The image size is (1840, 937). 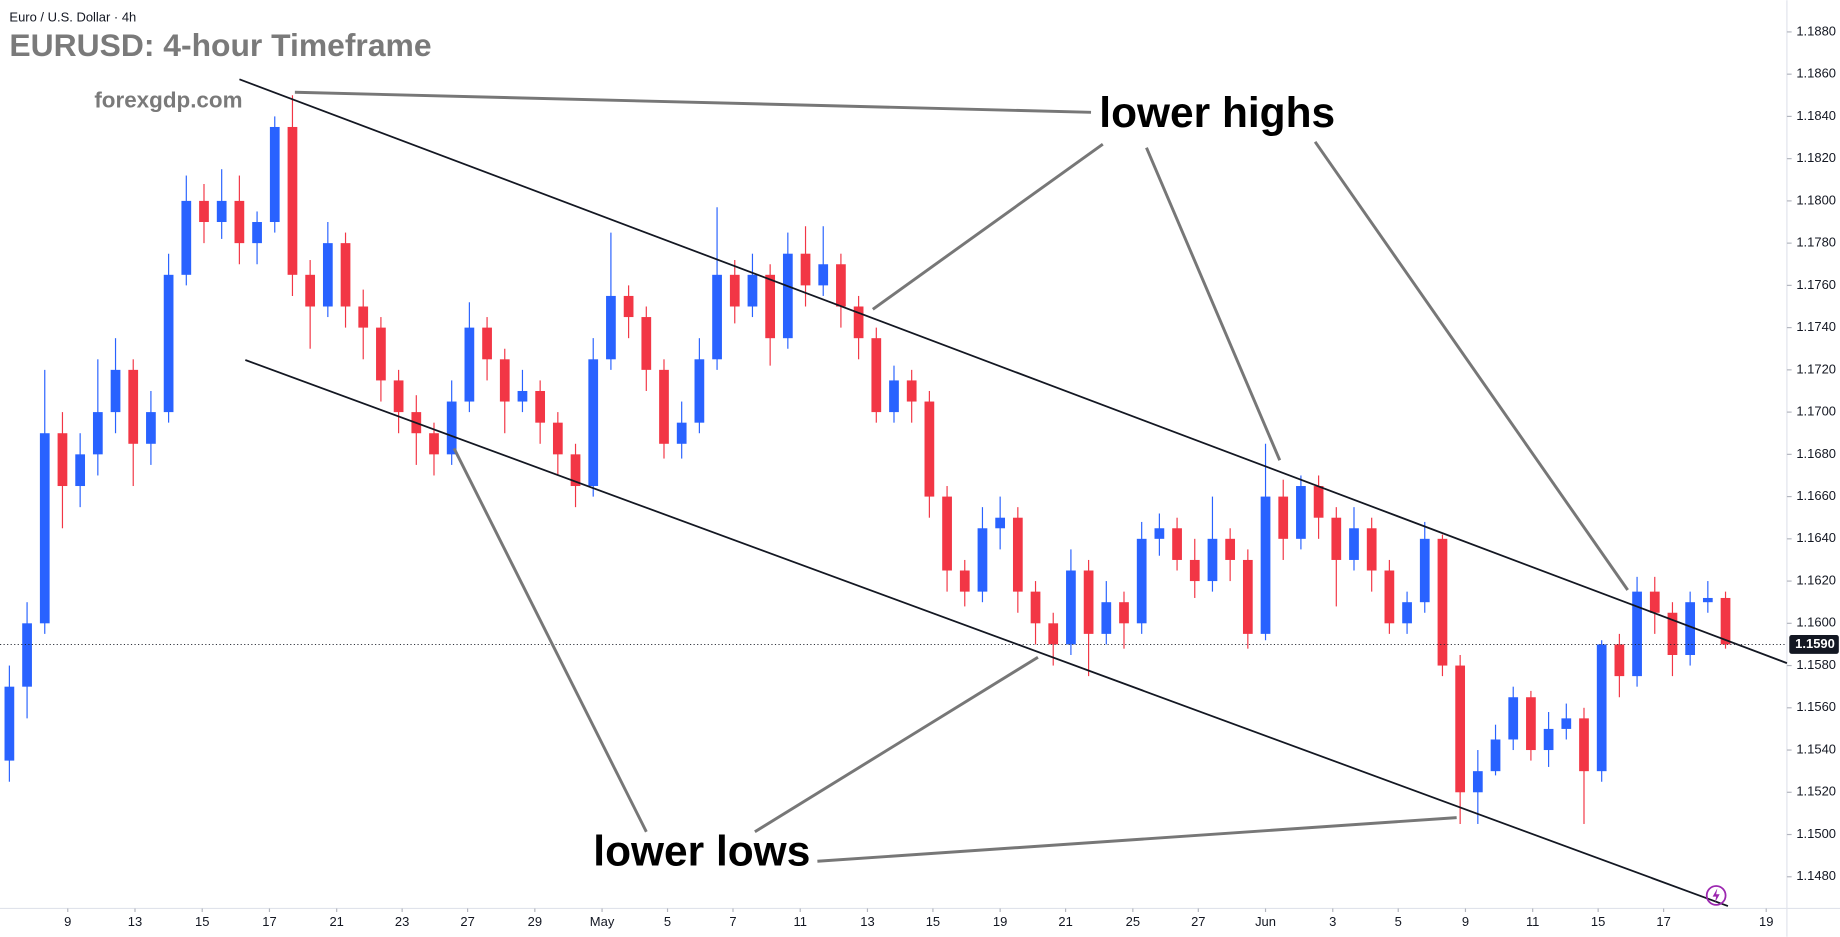 I want to click on y-tick-label: 1.1660, so click(x=1816, y=495).